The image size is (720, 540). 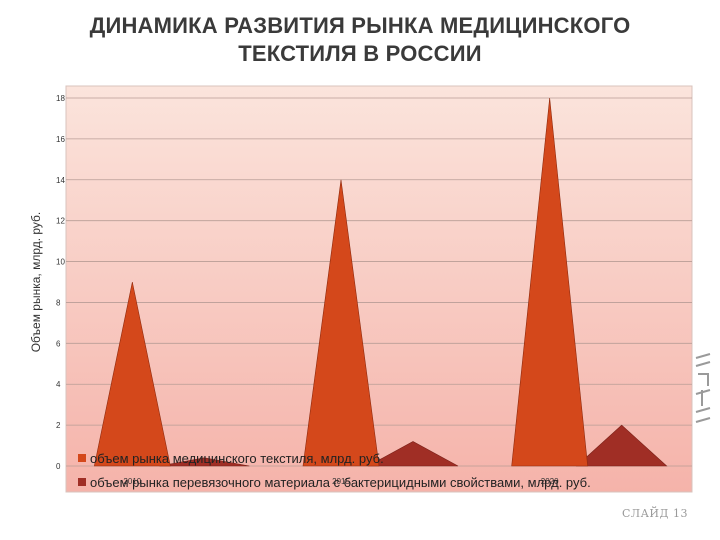 I want to click on x-tick-label: 2015, so click(x=341, y=481).